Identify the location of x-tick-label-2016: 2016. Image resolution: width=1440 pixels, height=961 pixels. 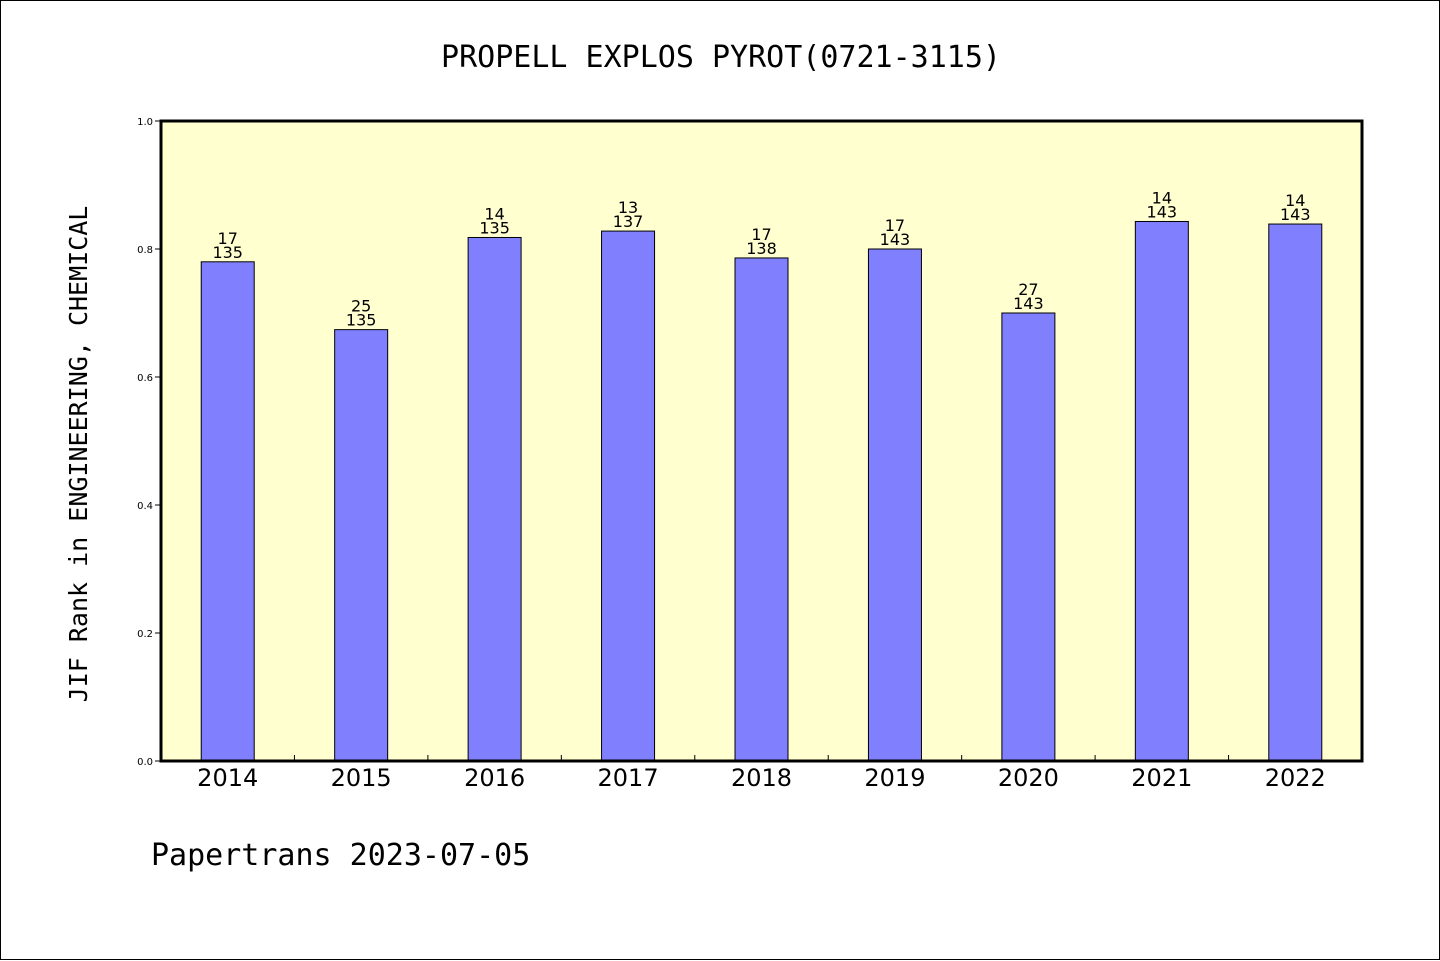
(494, 778).